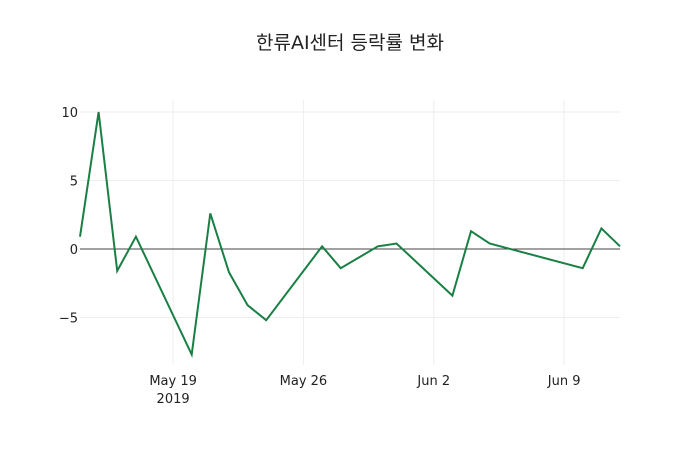 This screenshot has height=450, width=700. What do you see at coordinates (173, 381) in the screenshot?
I see `svg-text: May 19` at bounding box center [173, 381].